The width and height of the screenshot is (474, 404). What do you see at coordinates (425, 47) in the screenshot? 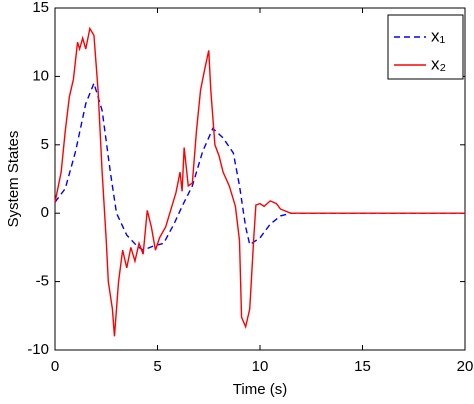
I see `legend-box` at bounding box center [425, 47].